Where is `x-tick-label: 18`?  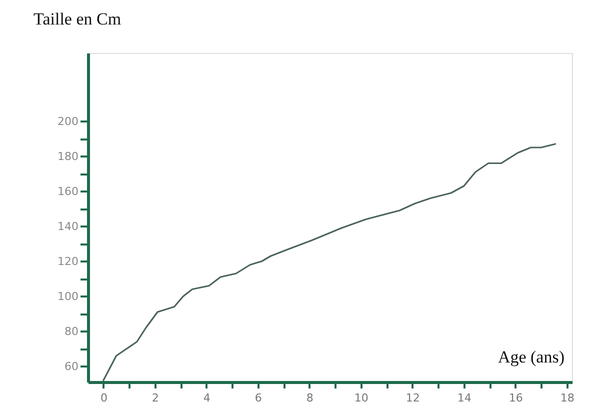
x-tick-label: 18 is located at coordinates (567, 398).